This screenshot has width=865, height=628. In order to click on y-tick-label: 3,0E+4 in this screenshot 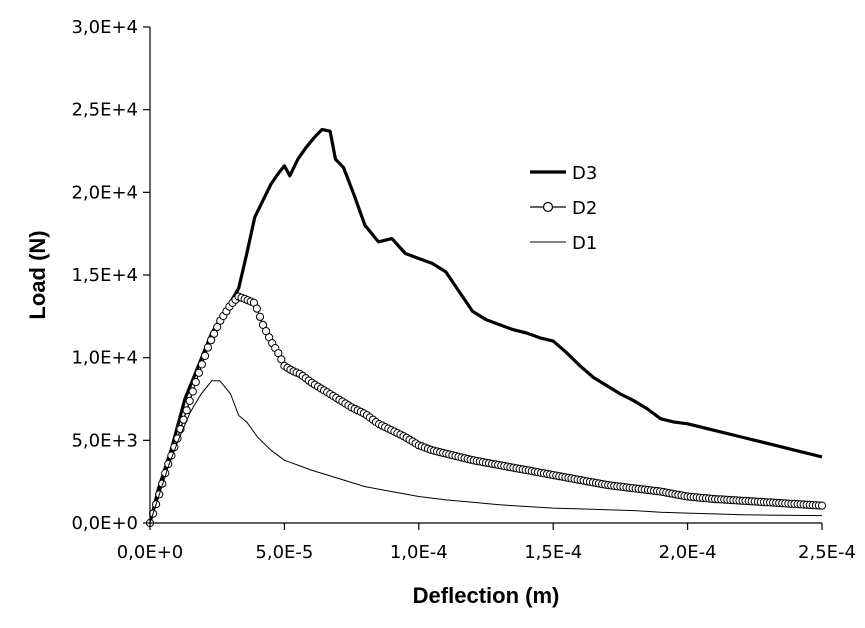, I will do `click(104, 27)`.